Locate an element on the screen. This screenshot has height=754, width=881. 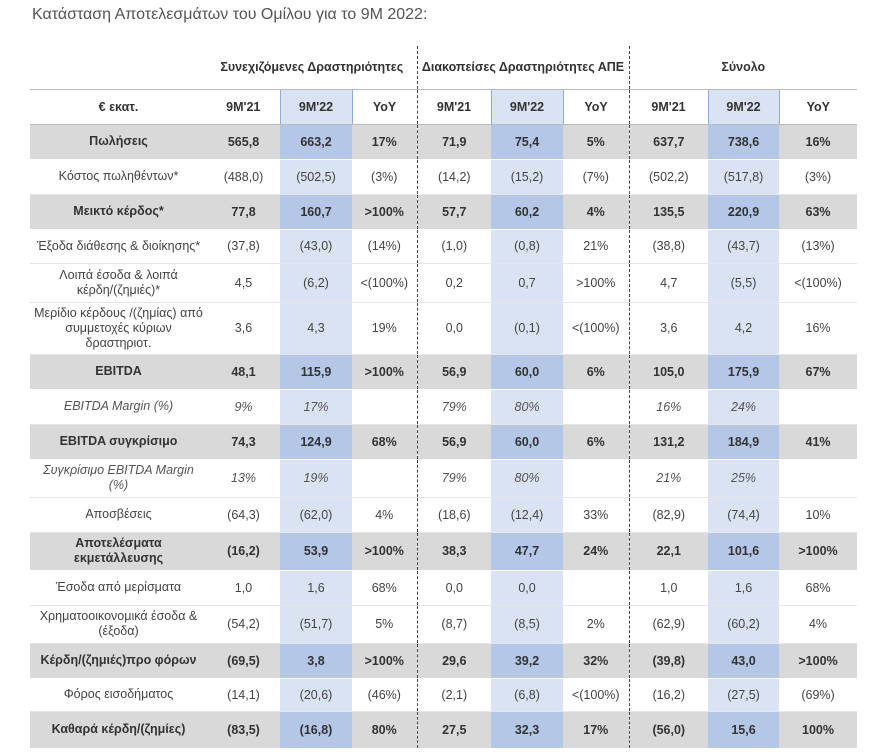
table-cell: (38,8) is located at coordinates (668, 246).